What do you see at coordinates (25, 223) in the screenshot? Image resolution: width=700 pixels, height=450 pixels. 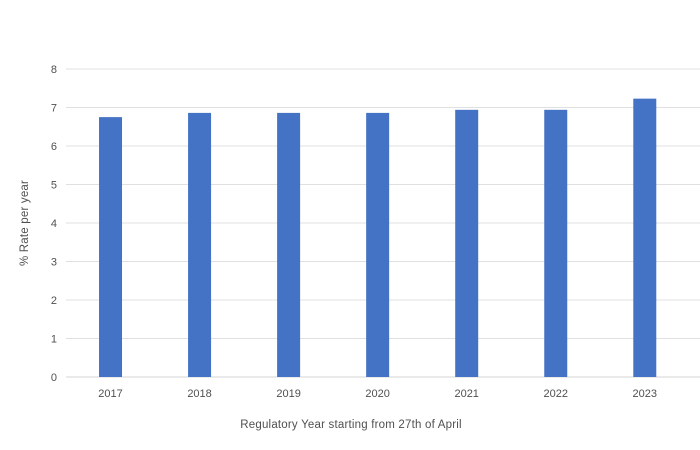 I see `y-axis-title: % Rate per year` at bounding box center [25, 223].